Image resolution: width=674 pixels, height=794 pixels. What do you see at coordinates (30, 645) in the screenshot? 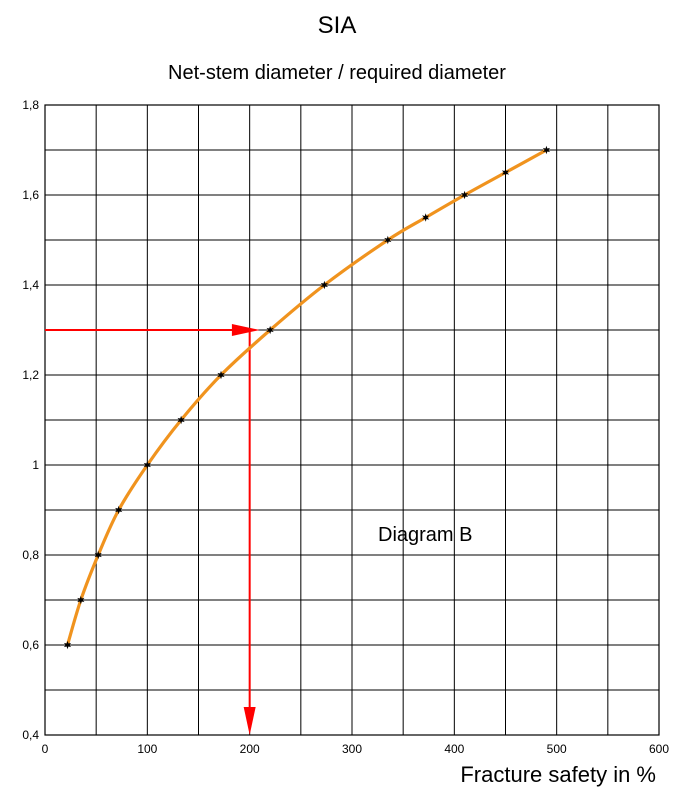
I see `y-tick-label: 0,6` at bounding box center [30, 645].